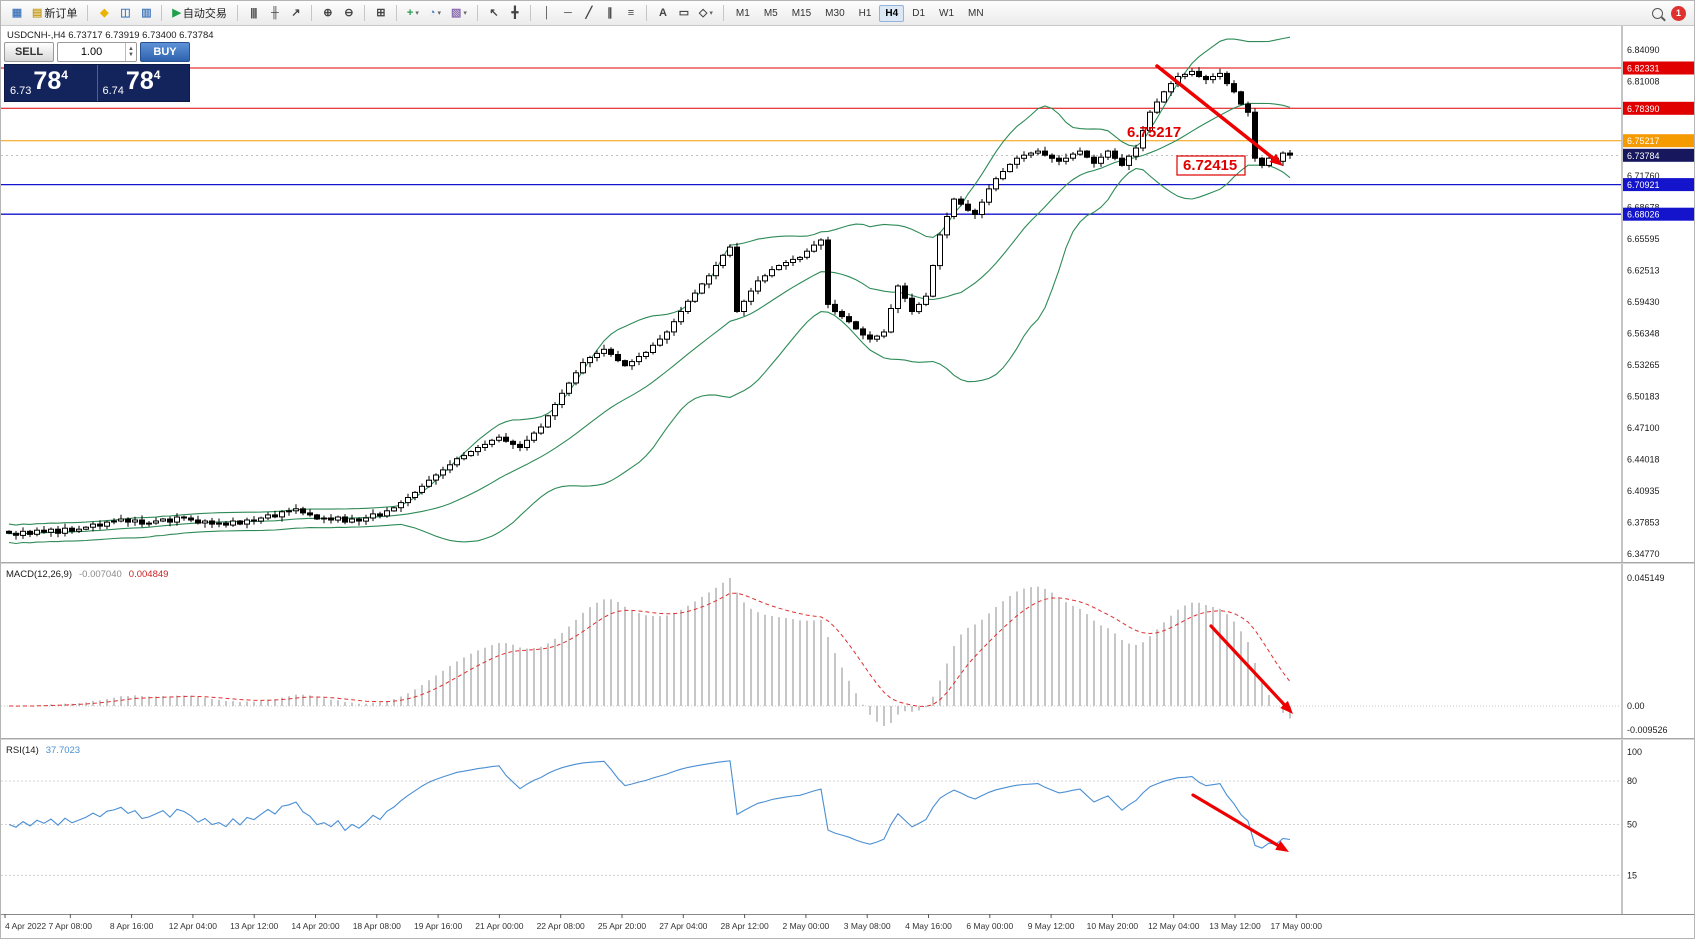  I want to click on stepper-up-icon: ▲, so click(131, 49).